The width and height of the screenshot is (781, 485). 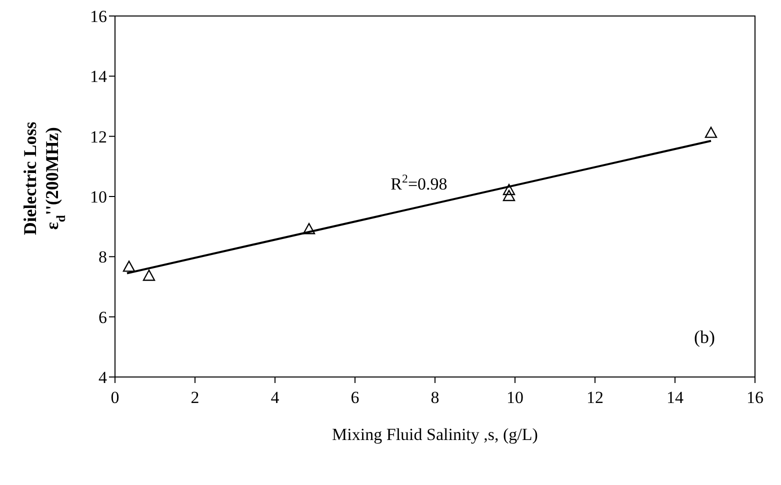 What do you see at coordinates (704, 337) in the screenshot?
I see `annotation: (b)` at bounding box center [704, 337].